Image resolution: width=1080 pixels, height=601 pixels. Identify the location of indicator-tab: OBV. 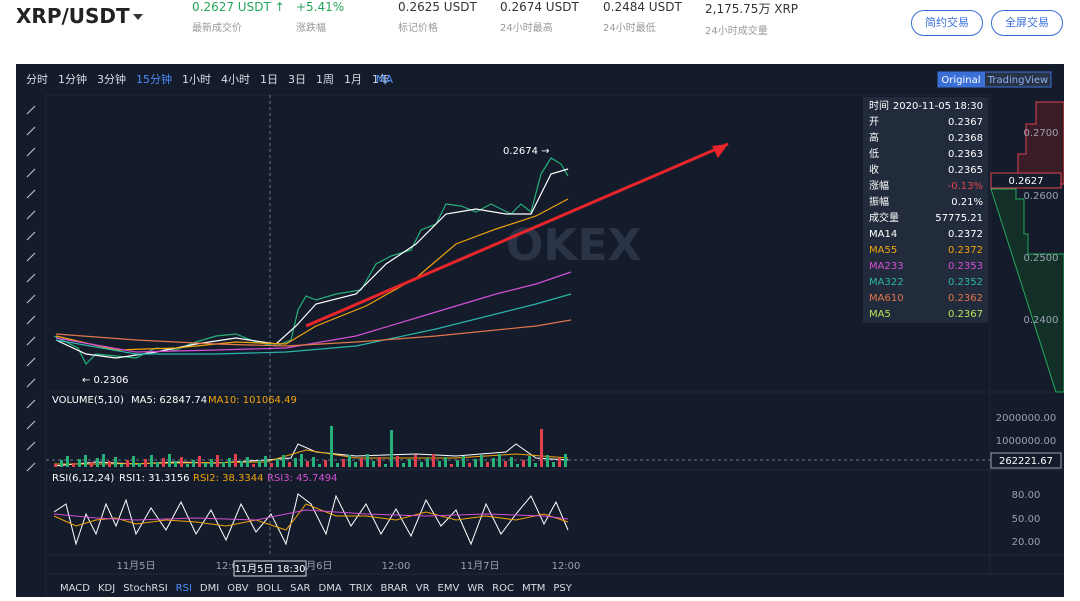
(237, 588).